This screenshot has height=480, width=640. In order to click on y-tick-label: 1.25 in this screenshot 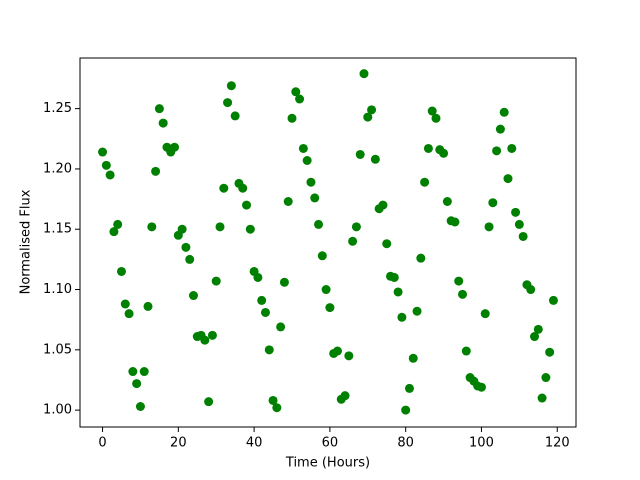, I will do `click(57, 108)`.